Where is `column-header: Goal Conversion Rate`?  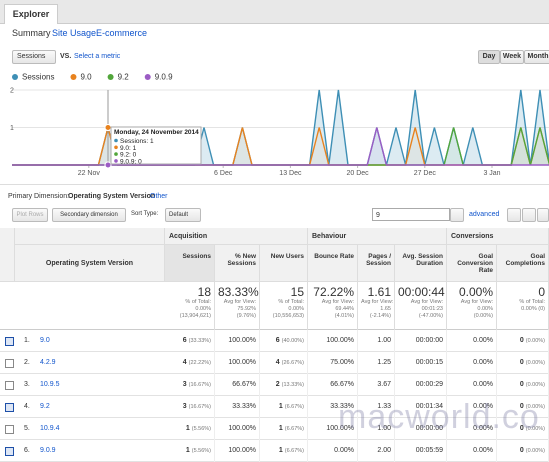 column-header: Goal Conversion Rate is located at coordinates (472, 263).